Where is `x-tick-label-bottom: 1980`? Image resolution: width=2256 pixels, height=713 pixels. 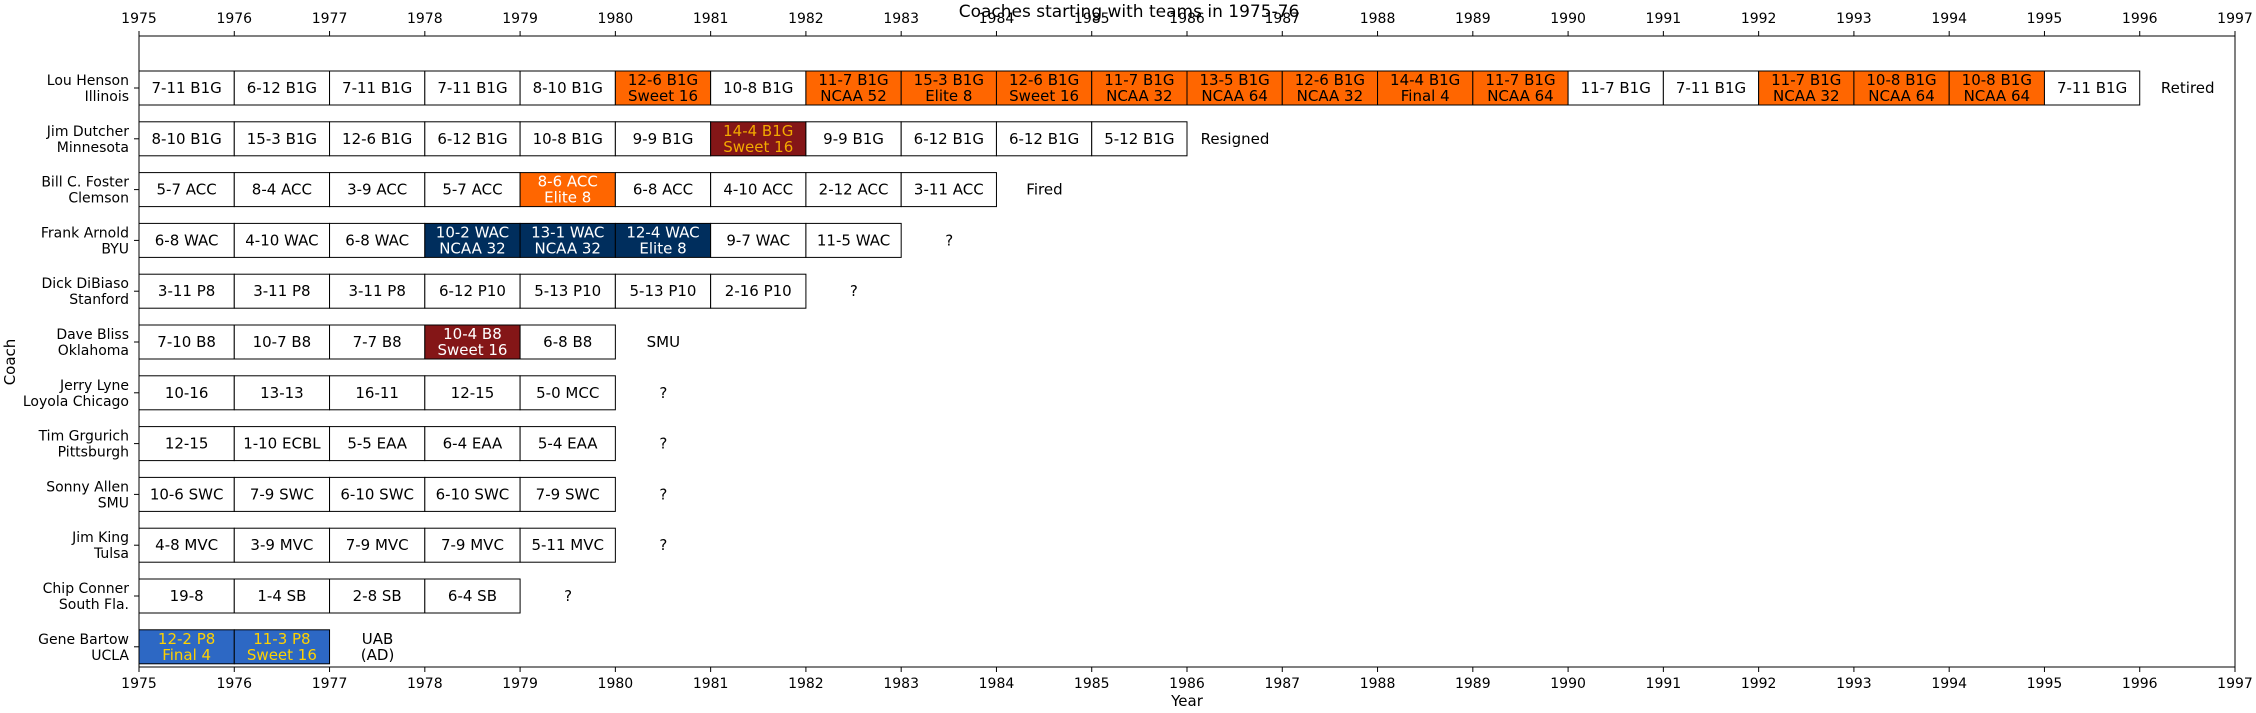 x-tick-label-bottom: 1980 is located at coordinates (616, 684).